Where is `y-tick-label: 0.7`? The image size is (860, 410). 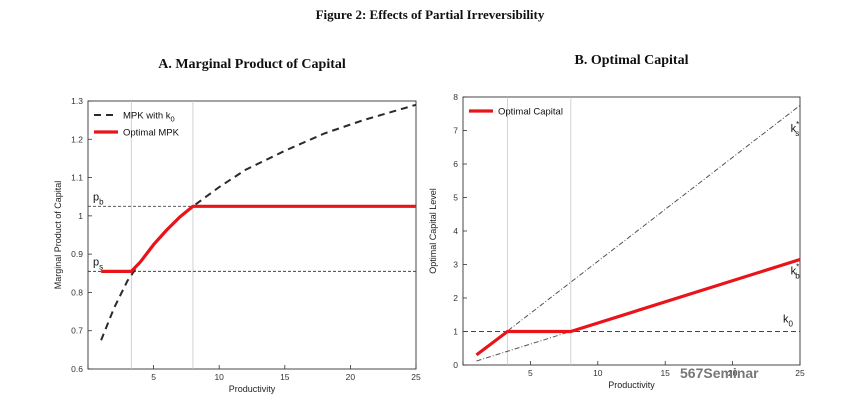 y-tick-label: 0.7 is located at coordinates (77, 331).